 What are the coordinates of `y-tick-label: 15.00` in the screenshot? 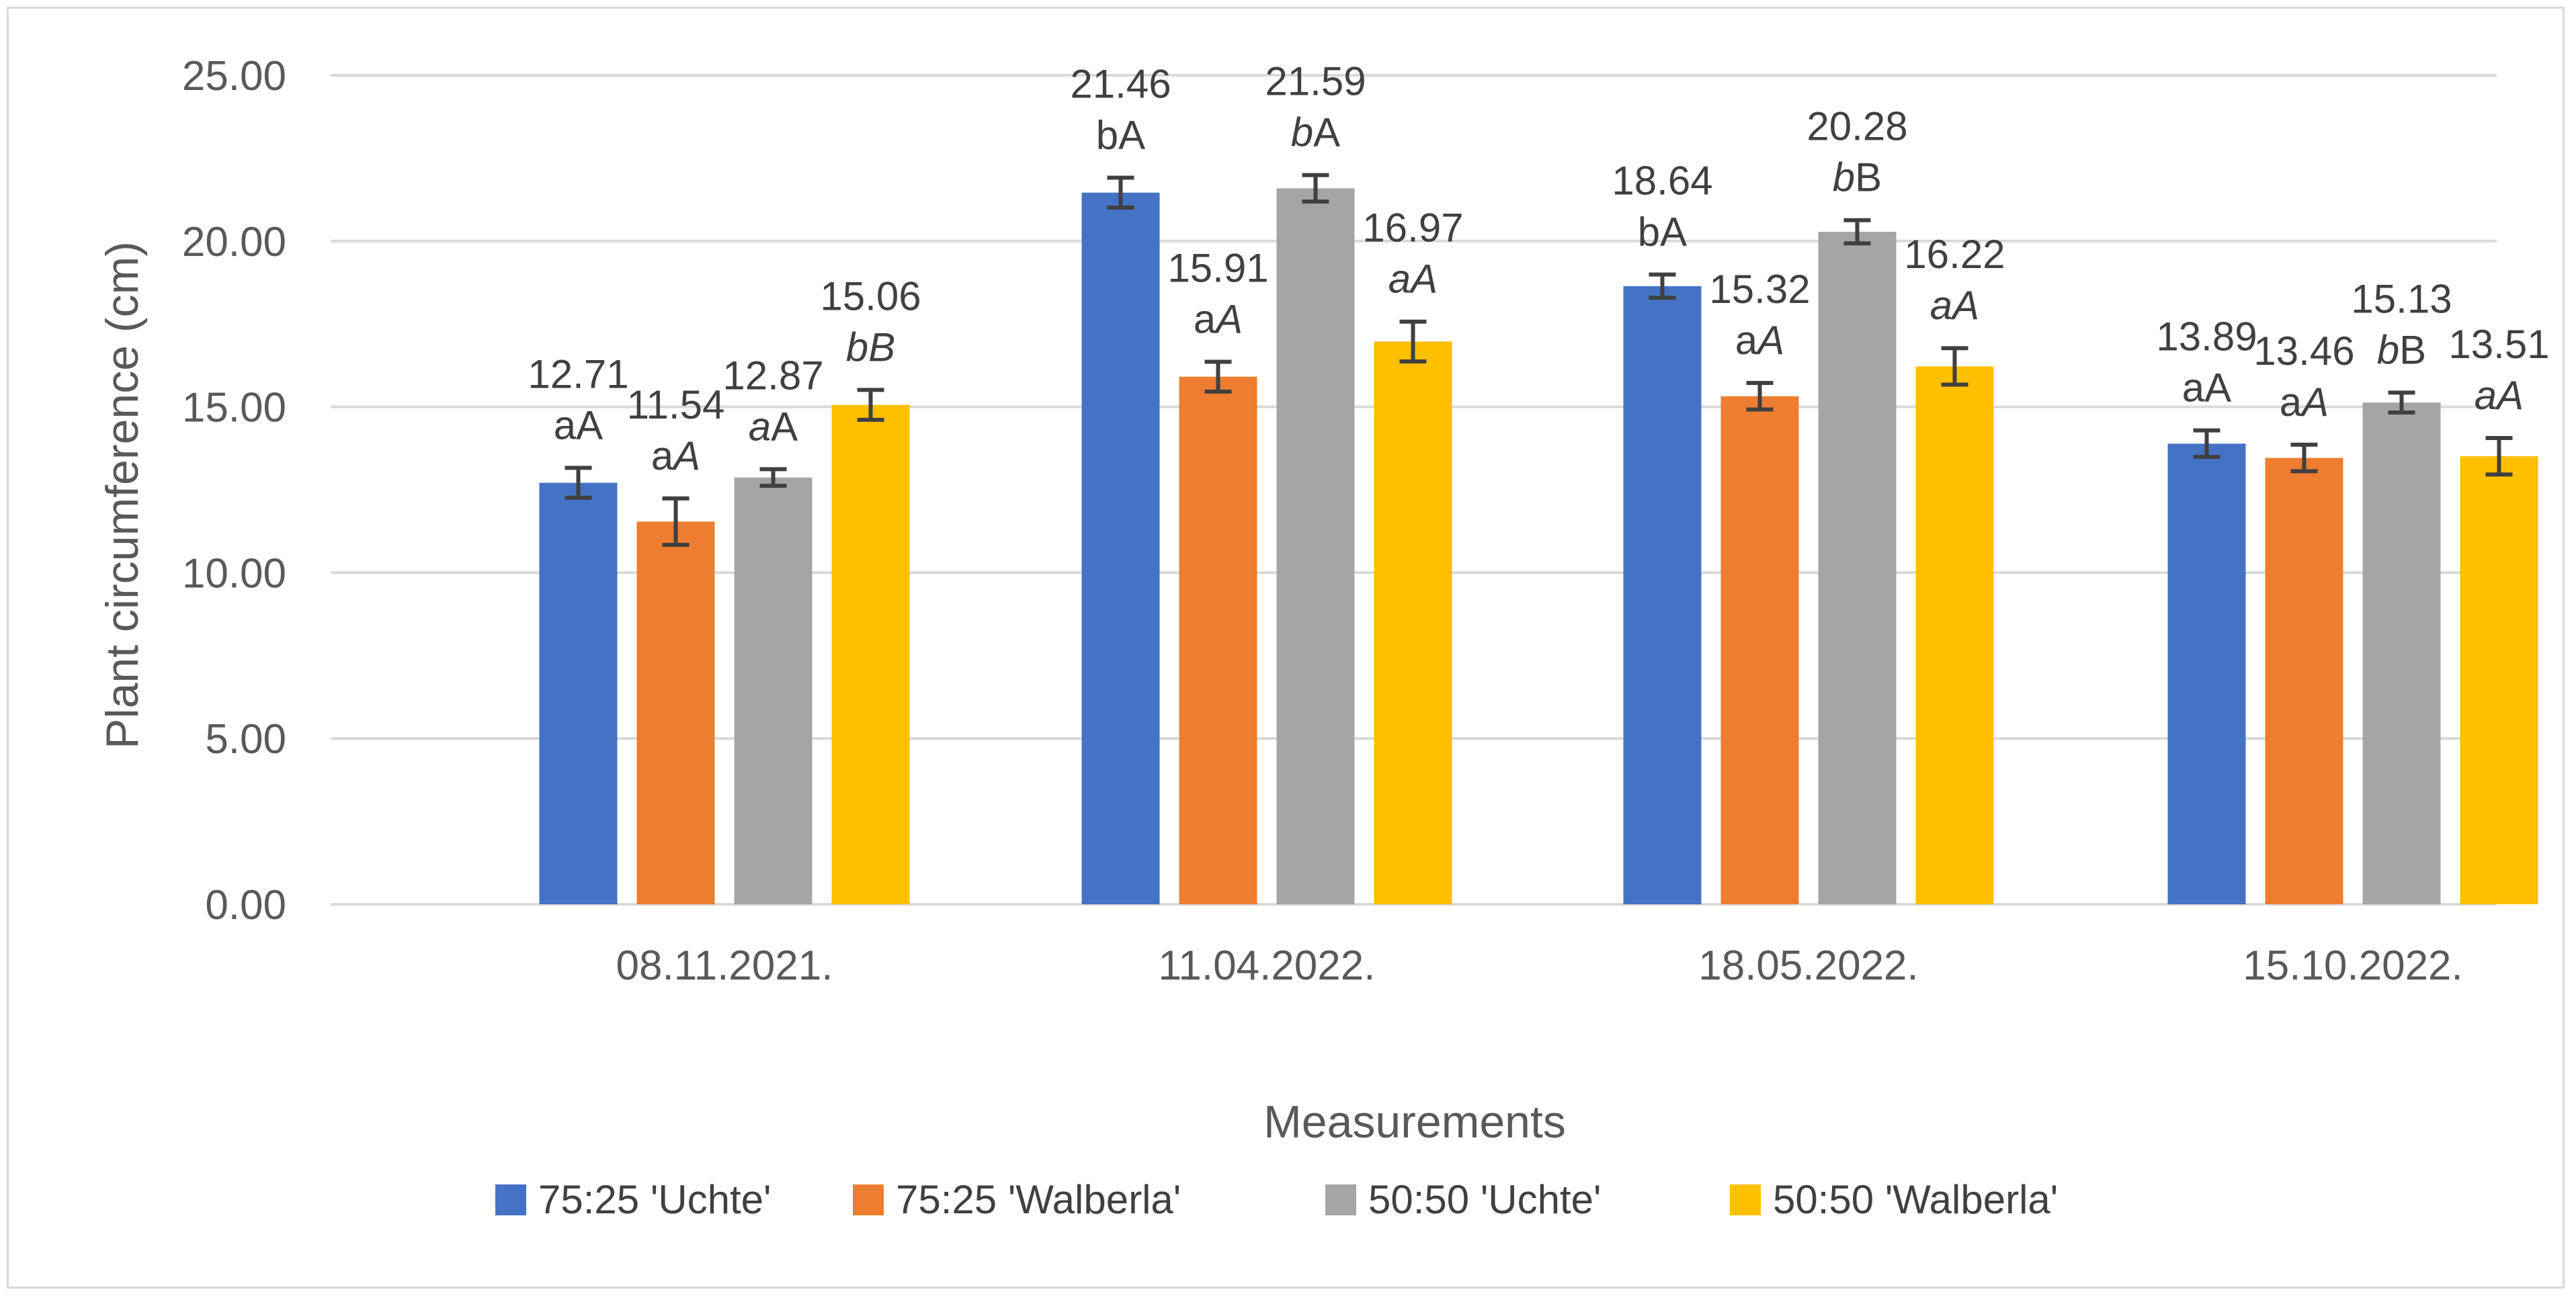 It's located at (234, 408).